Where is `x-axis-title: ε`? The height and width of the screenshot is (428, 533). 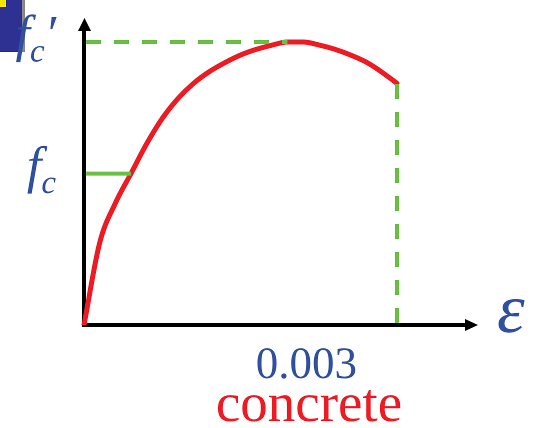
x-axis-title: ε is located at coordinates (511, 309).